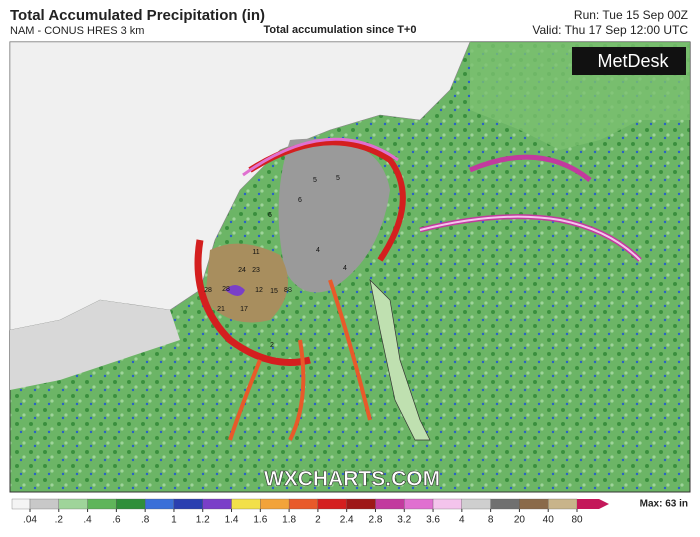  I want to click on map-value: 12, so click(259, 290).